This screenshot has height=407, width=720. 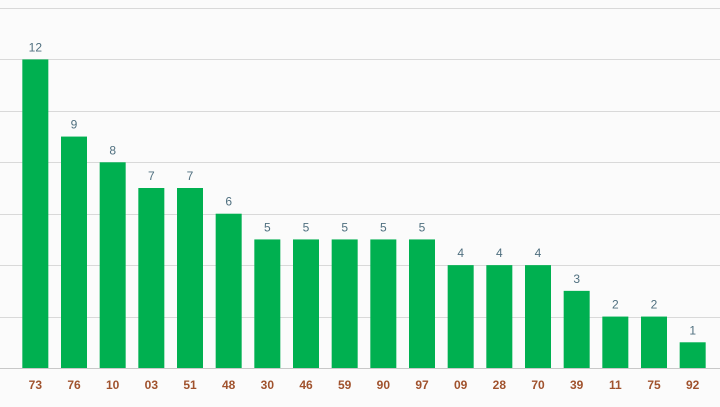 I want to click on value-label-70: 4, so click(x=538, y=253).